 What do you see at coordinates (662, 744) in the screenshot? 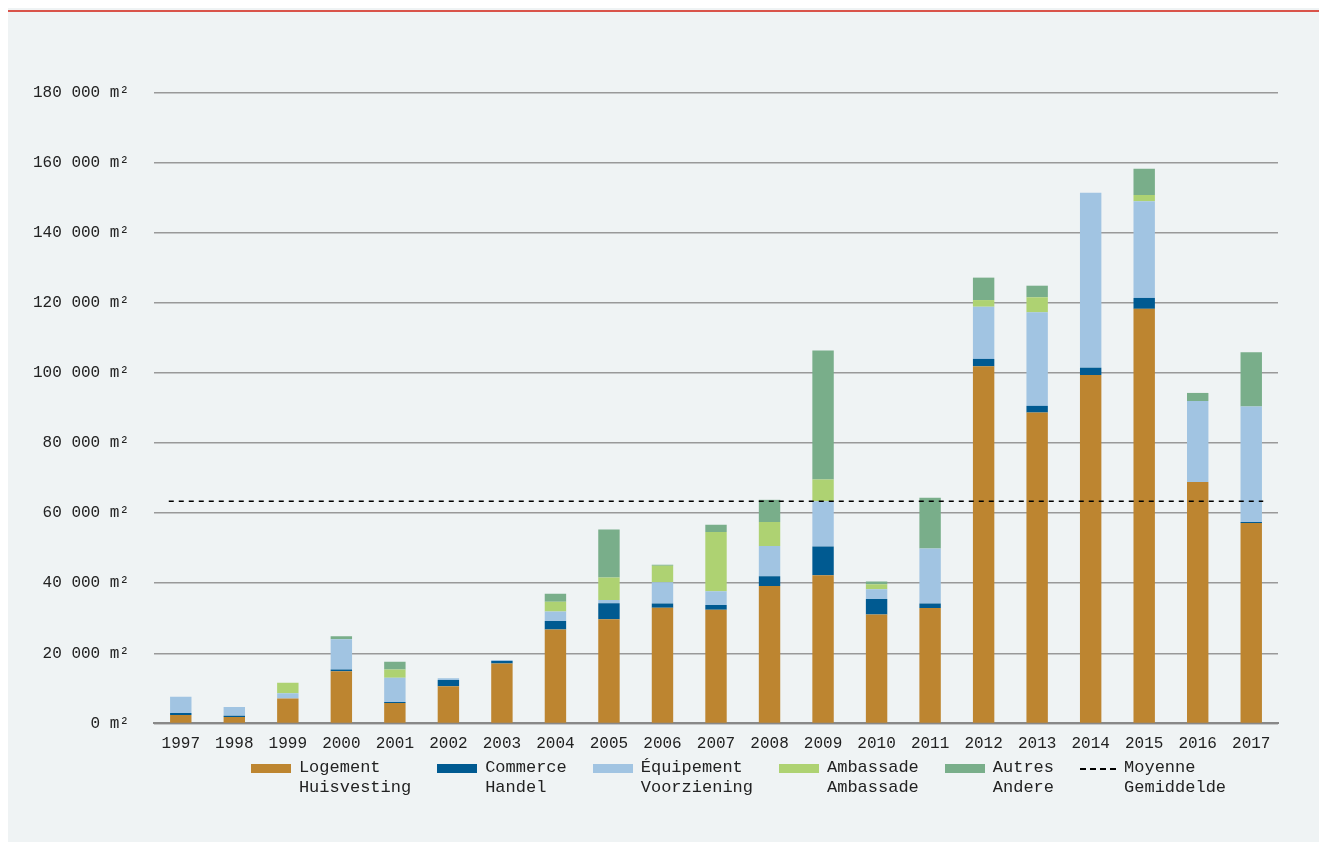
I see `x-tick-label: 2006` at bounding box center [662, 744].